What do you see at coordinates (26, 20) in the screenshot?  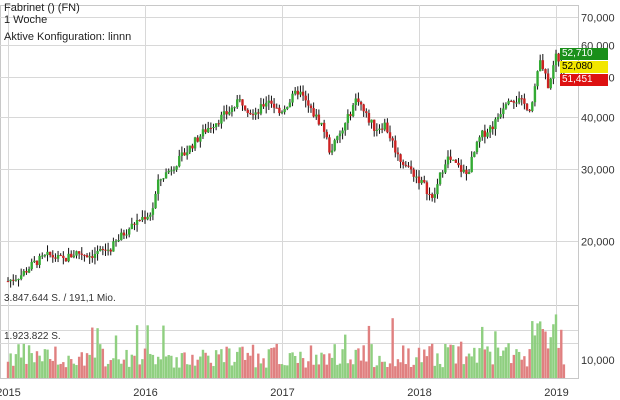 I see `interval-label: 1 Woche` at bounding box center [26, 20].